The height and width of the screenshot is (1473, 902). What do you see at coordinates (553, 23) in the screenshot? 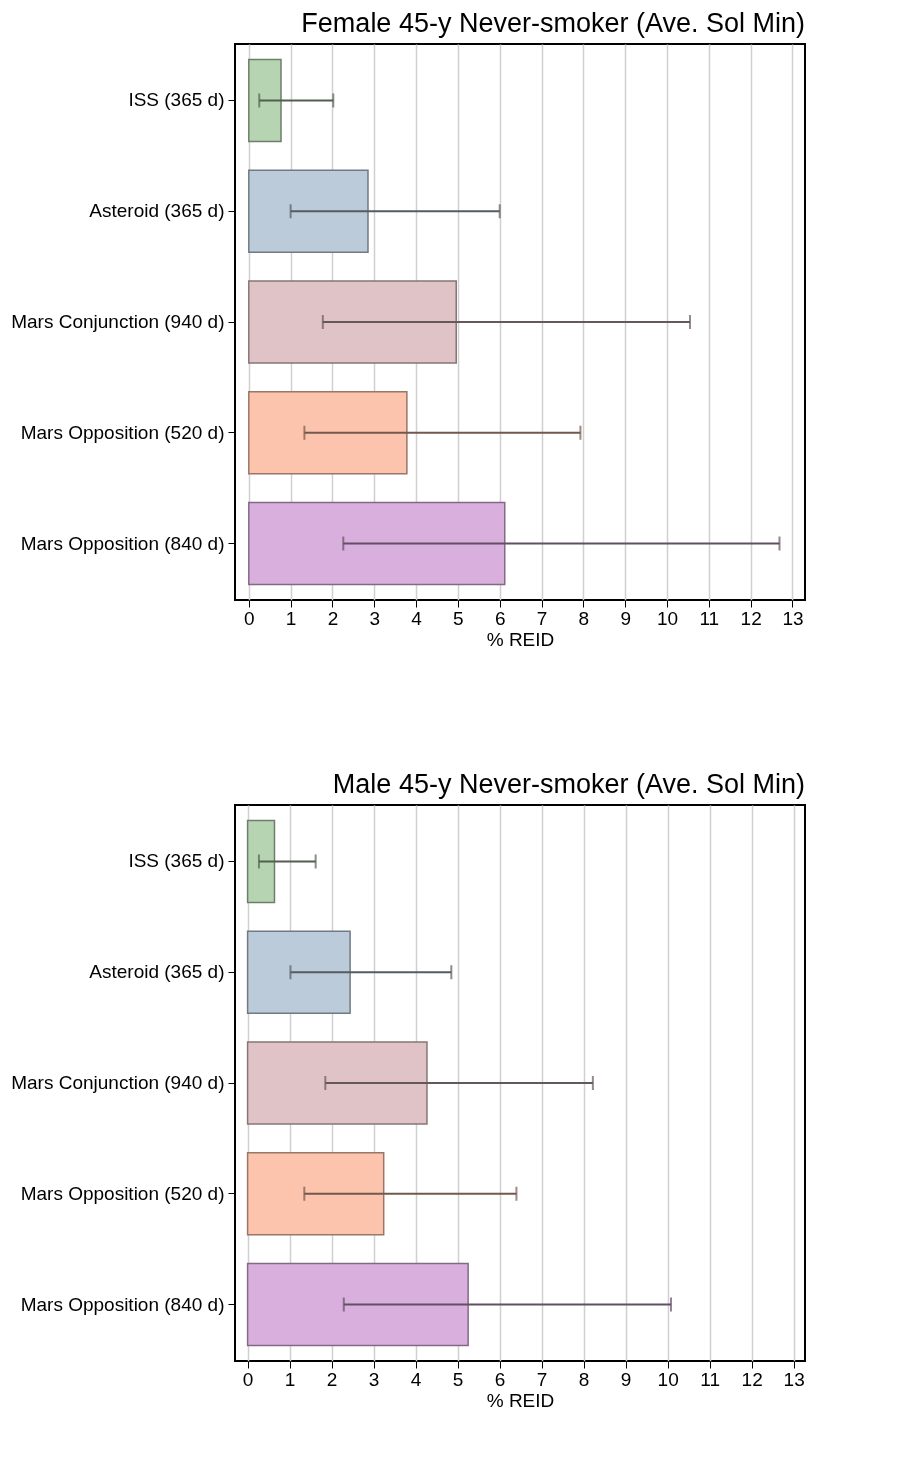
I see `chart-title: Female 45-y Never-smoker (Ave. Sol Min)` at bounding box center [553, 23].